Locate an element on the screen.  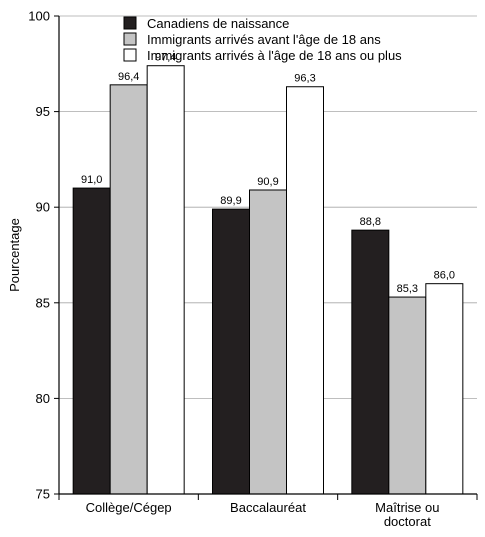
y-axis-title: Pourcentage is located at coordinates (14, 255).